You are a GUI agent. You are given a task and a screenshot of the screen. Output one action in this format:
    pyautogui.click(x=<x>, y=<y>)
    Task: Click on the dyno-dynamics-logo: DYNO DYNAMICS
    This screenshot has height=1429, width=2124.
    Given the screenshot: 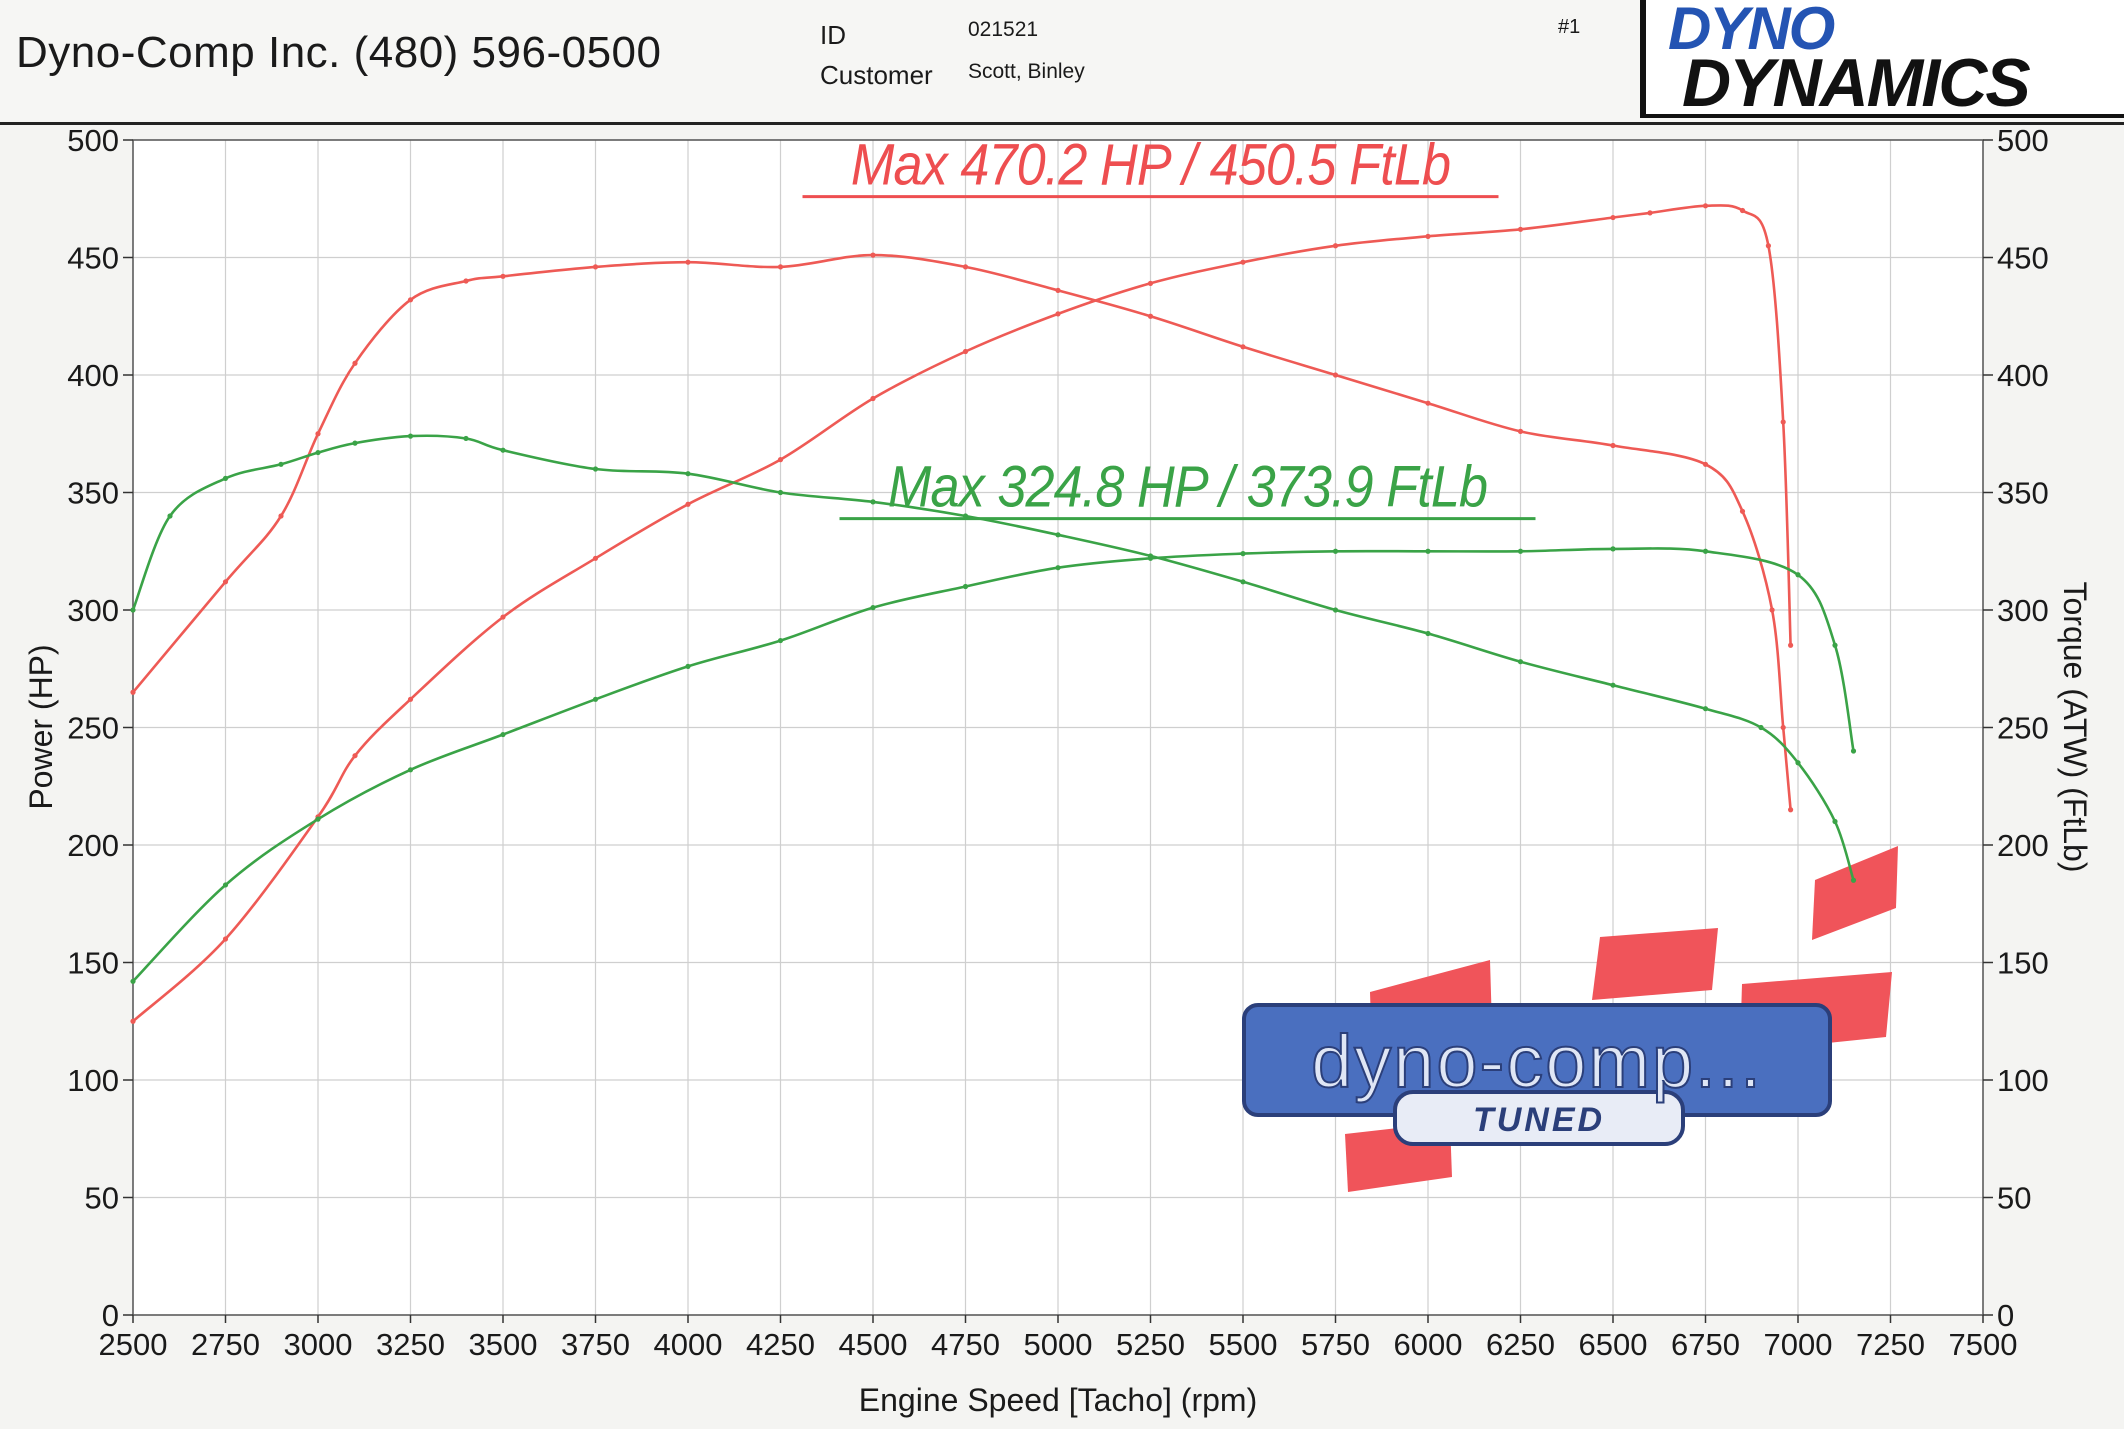 What is the action you would take?
    pyautogui.click(x=1882, y=59)
    